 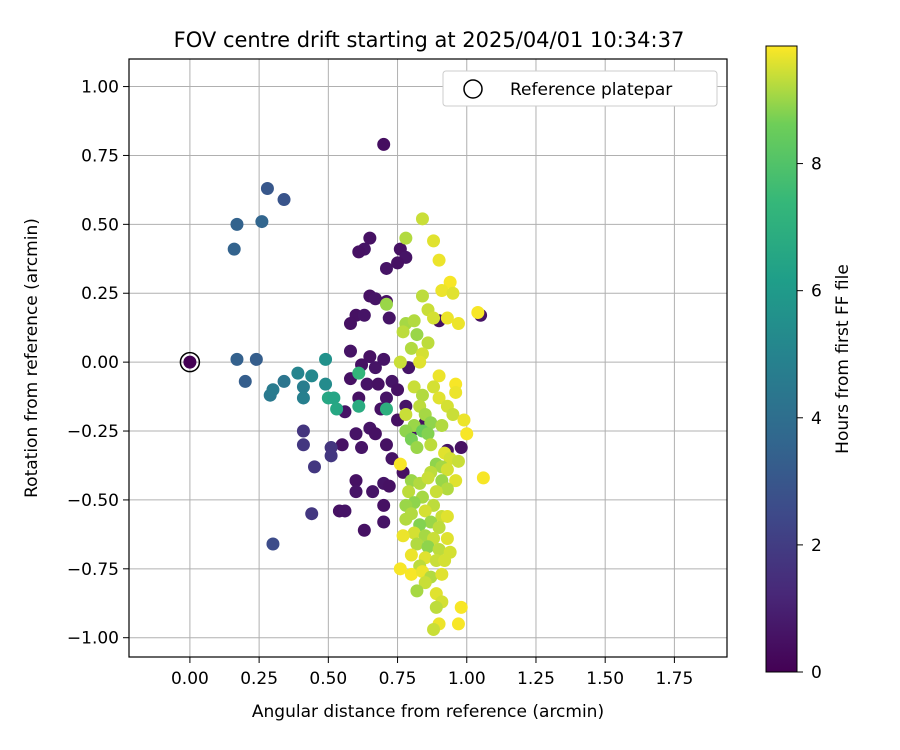 What do you see at coordinates (432, 673) in the screenshot?
I see `x-axis-ticks: 0.00 0.25 0.50 0.75 1.00 1.25 1.50 1.75` at bounding box center [432, 673].